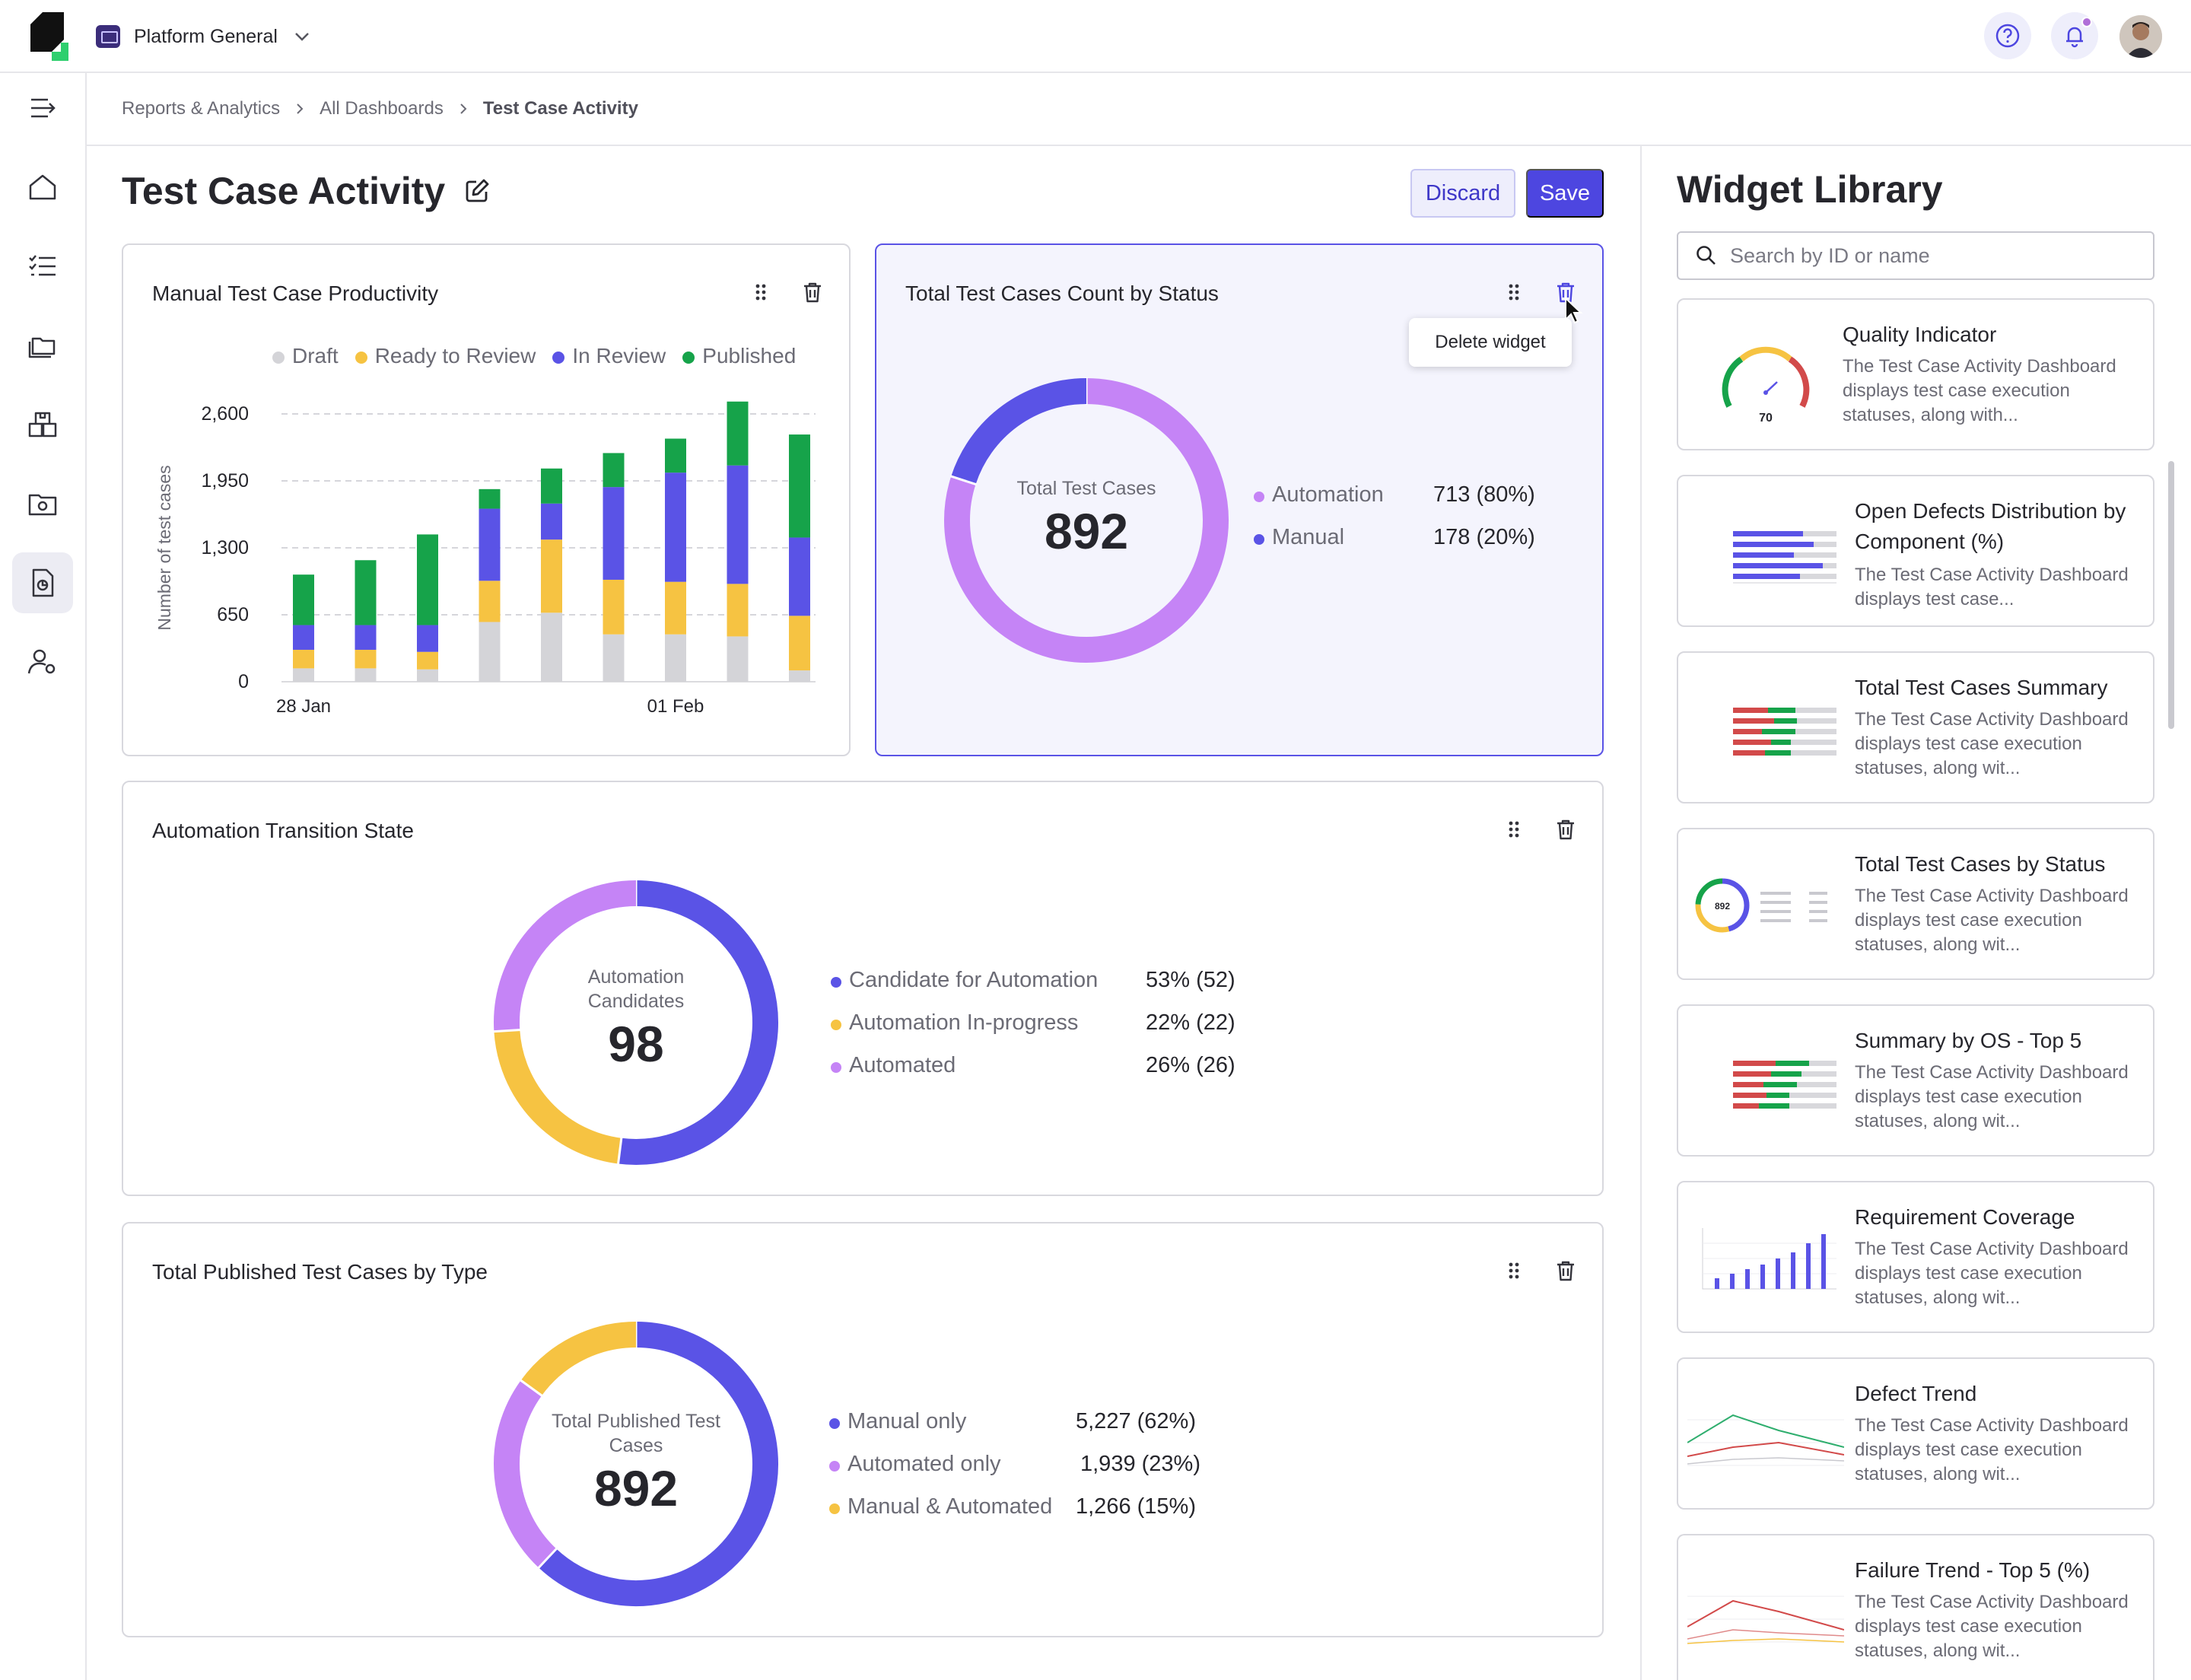 The height and width of the screenshot is (1680, 2191). Describe the element at coordinates (1920, 334) in the screenshot. I see `library-item-name: Quality Indicator` at that location.